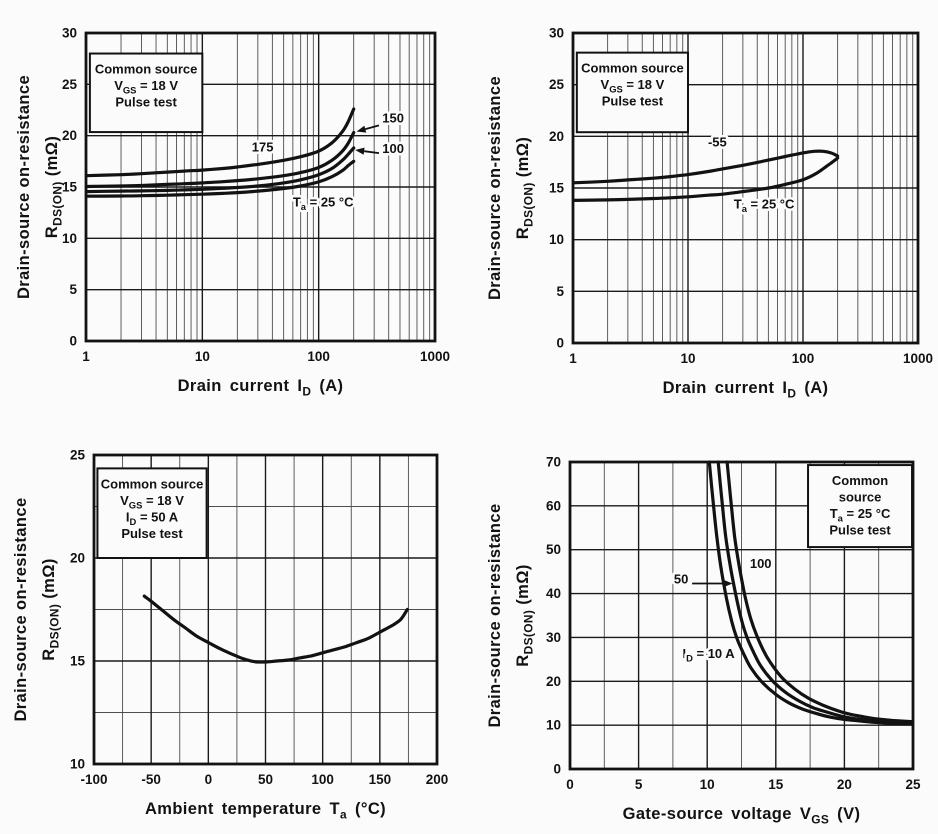 Image resolution: width=938 pixels, height=834 pixels. Describe the element at coordinates (275, 629) in the screenshot. I see `curve-RDS(ON)` at that location.